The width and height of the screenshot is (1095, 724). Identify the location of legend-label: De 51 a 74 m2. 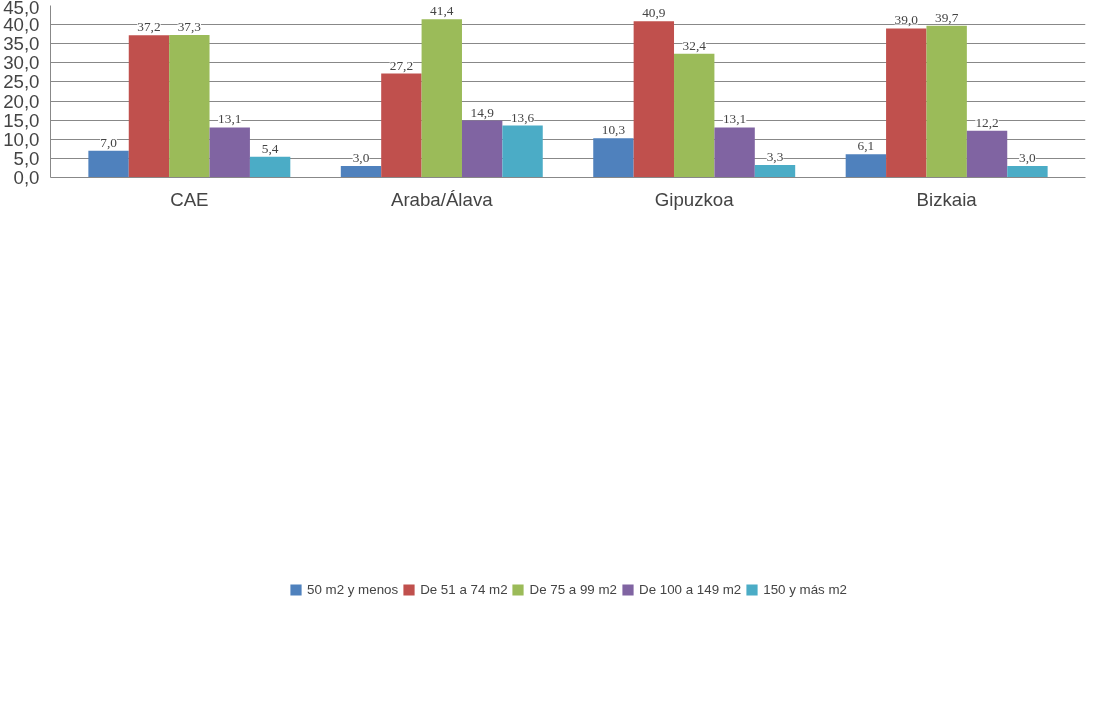
(464, 589).